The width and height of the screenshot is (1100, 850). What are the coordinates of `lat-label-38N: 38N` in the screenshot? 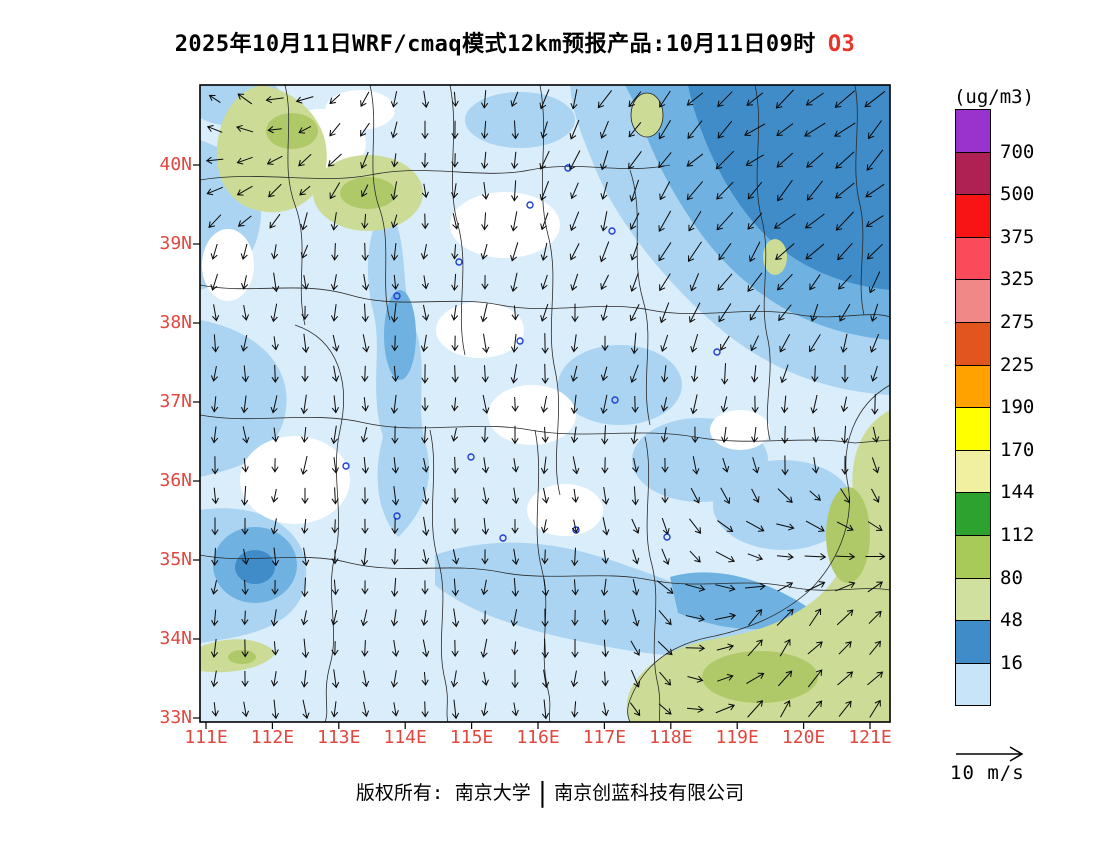 It's located at (175, 322).